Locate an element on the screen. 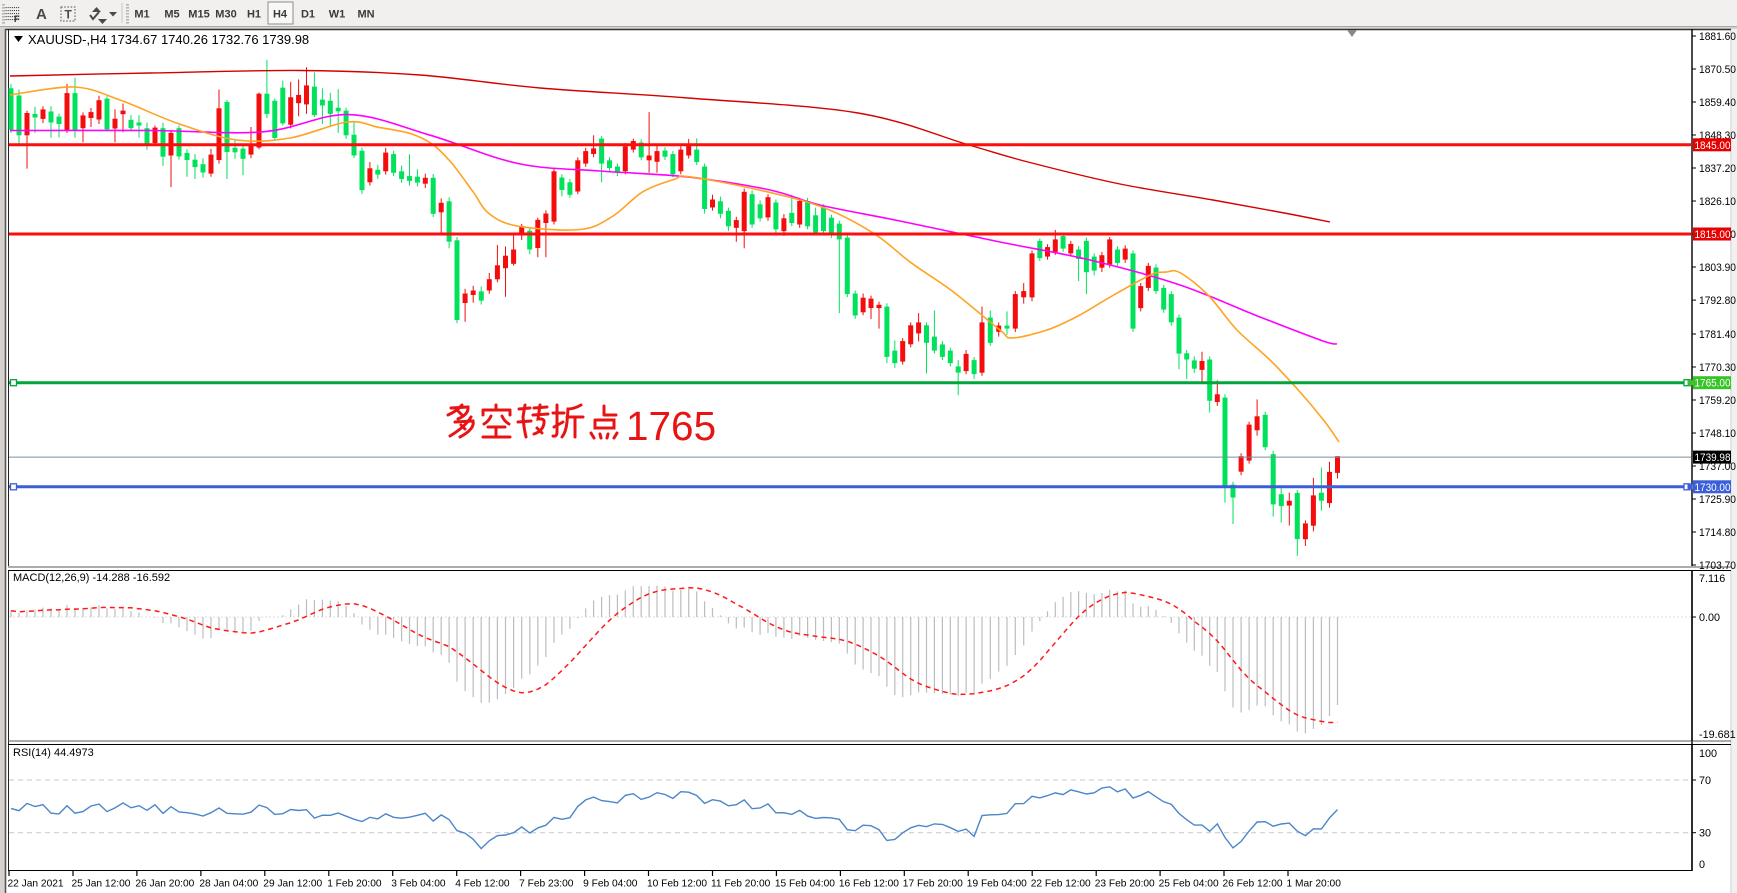 The width and height of the screenshot is (1737, 893). svg-text: M5 is located at coordinates (171, 15).